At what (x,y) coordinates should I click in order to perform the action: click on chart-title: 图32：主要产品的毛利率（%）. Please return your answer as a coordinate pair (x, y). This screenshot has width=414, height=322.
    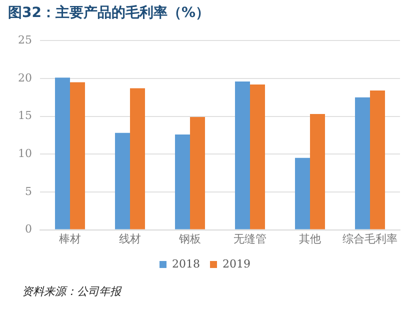
    Looking at the image, I should click on (109, 13).